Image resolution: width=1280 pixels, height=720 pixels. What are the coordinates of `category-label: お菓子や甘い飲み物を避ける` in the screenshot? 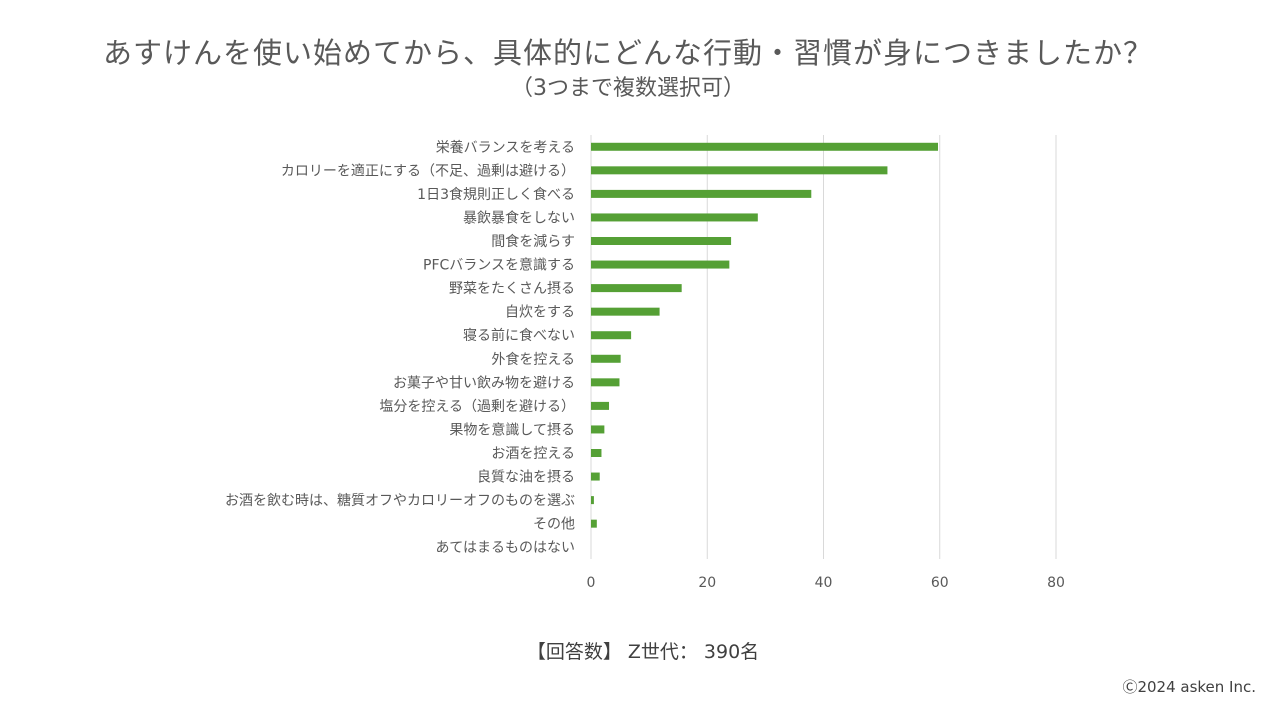 It's located at (484, 383).